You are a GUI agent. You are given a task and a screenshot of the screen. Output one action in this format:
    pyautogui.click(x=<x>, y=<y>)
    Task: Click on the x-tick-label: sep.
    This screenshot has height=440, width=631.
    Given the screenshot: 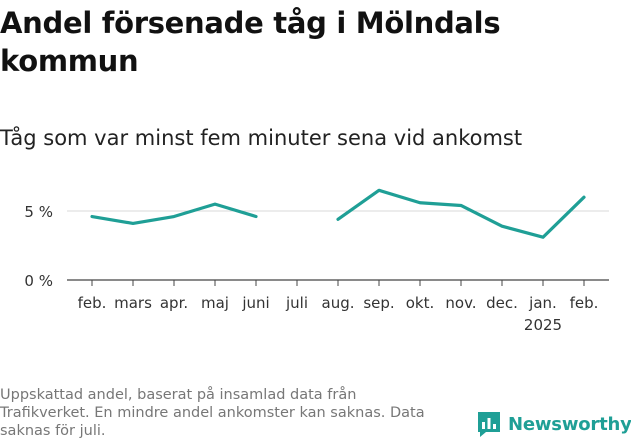 What is the action you would take?
    pyautogui.click(x=378, y=303)
    